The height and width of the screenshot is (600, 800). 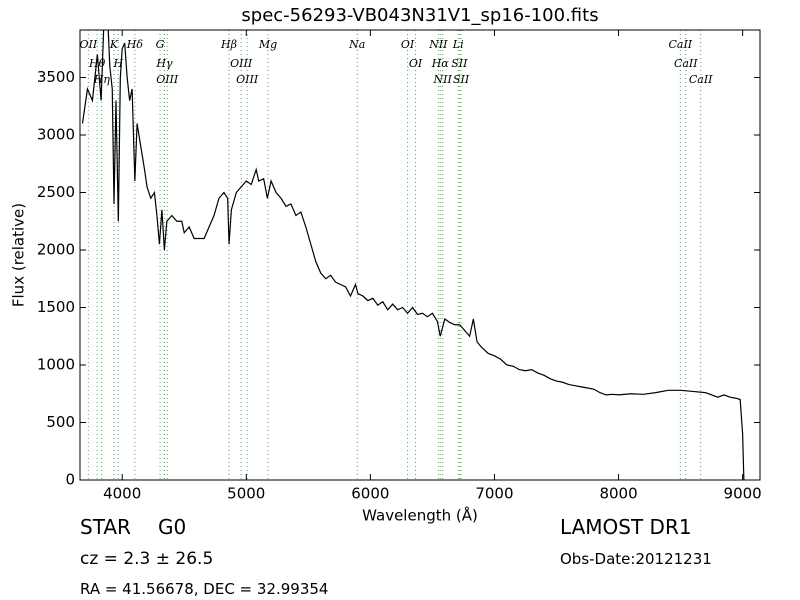 What do you see at coordinates (70, 480) in the screenshot?
I see `y-tick-label: 0` at bounding box center [70, 480].